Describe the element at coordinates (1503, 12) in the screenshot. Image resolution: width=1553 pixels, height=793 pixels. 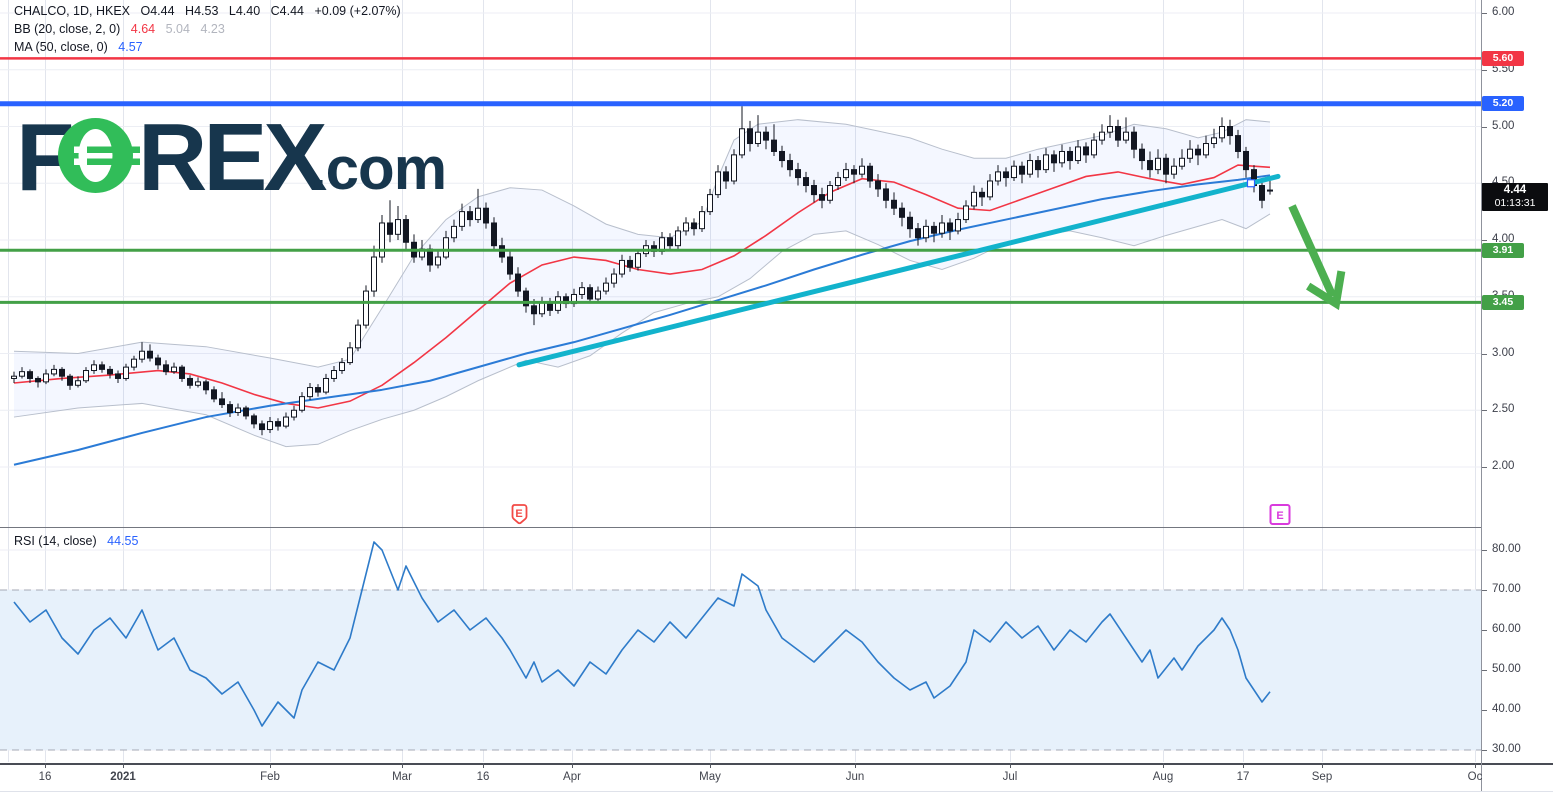
I see `price-tick-label: 6.00` at that location.